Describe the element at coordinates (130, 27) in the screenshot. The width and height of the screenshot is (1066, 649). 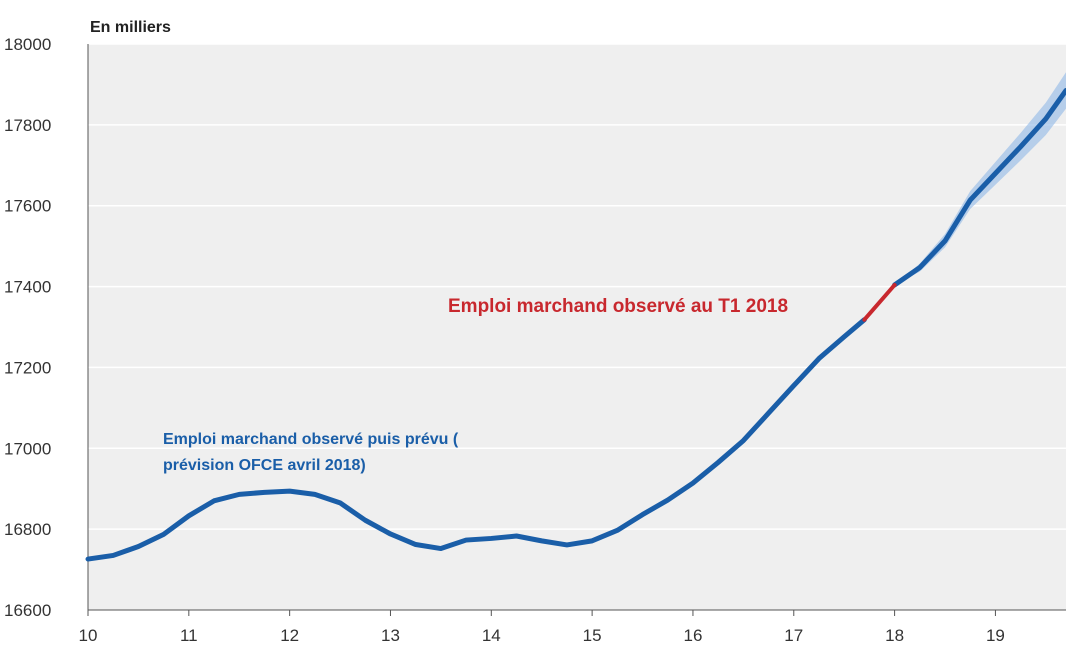
I see `y-unit-label: En milliers` at that location.